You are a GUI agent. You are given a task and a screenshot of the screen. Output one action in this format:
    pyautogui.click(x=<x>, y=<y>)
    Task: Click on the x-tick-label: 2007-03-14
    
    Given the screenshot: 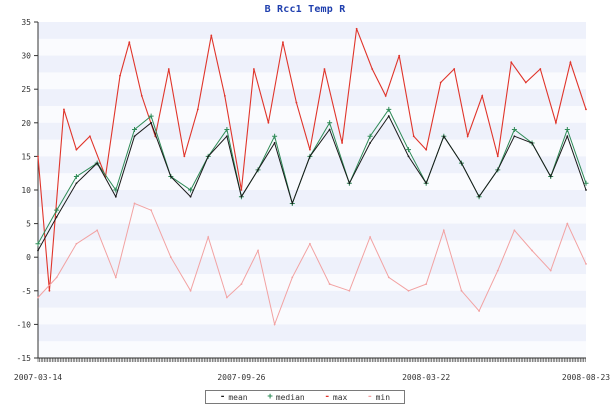 What is the action you would take?
    pyautogui.click(x=38, y=377)
    